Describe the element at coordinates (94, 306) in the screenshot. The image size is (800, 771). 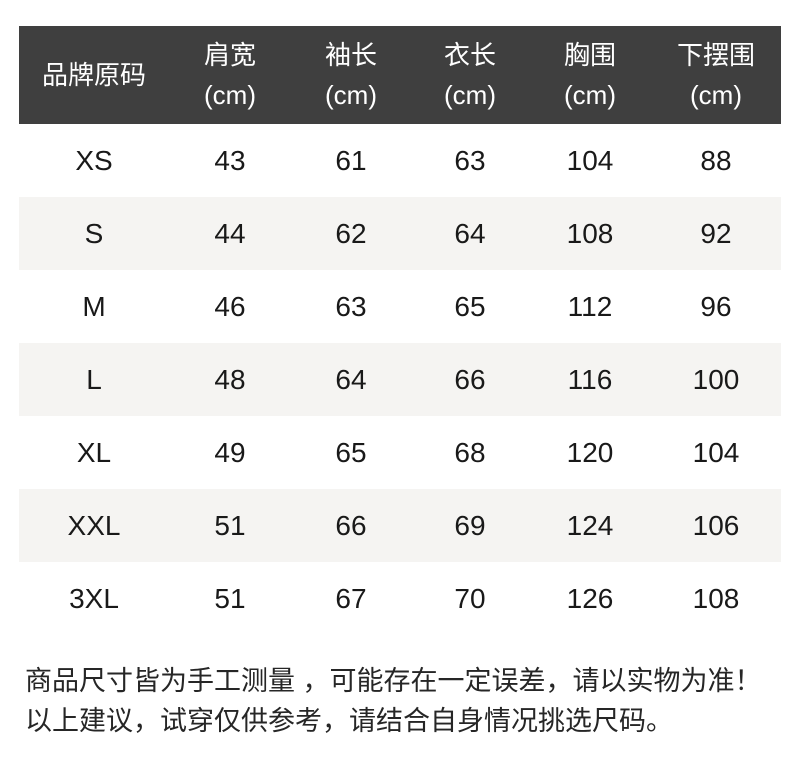
I see `cell-size: M` at that location.